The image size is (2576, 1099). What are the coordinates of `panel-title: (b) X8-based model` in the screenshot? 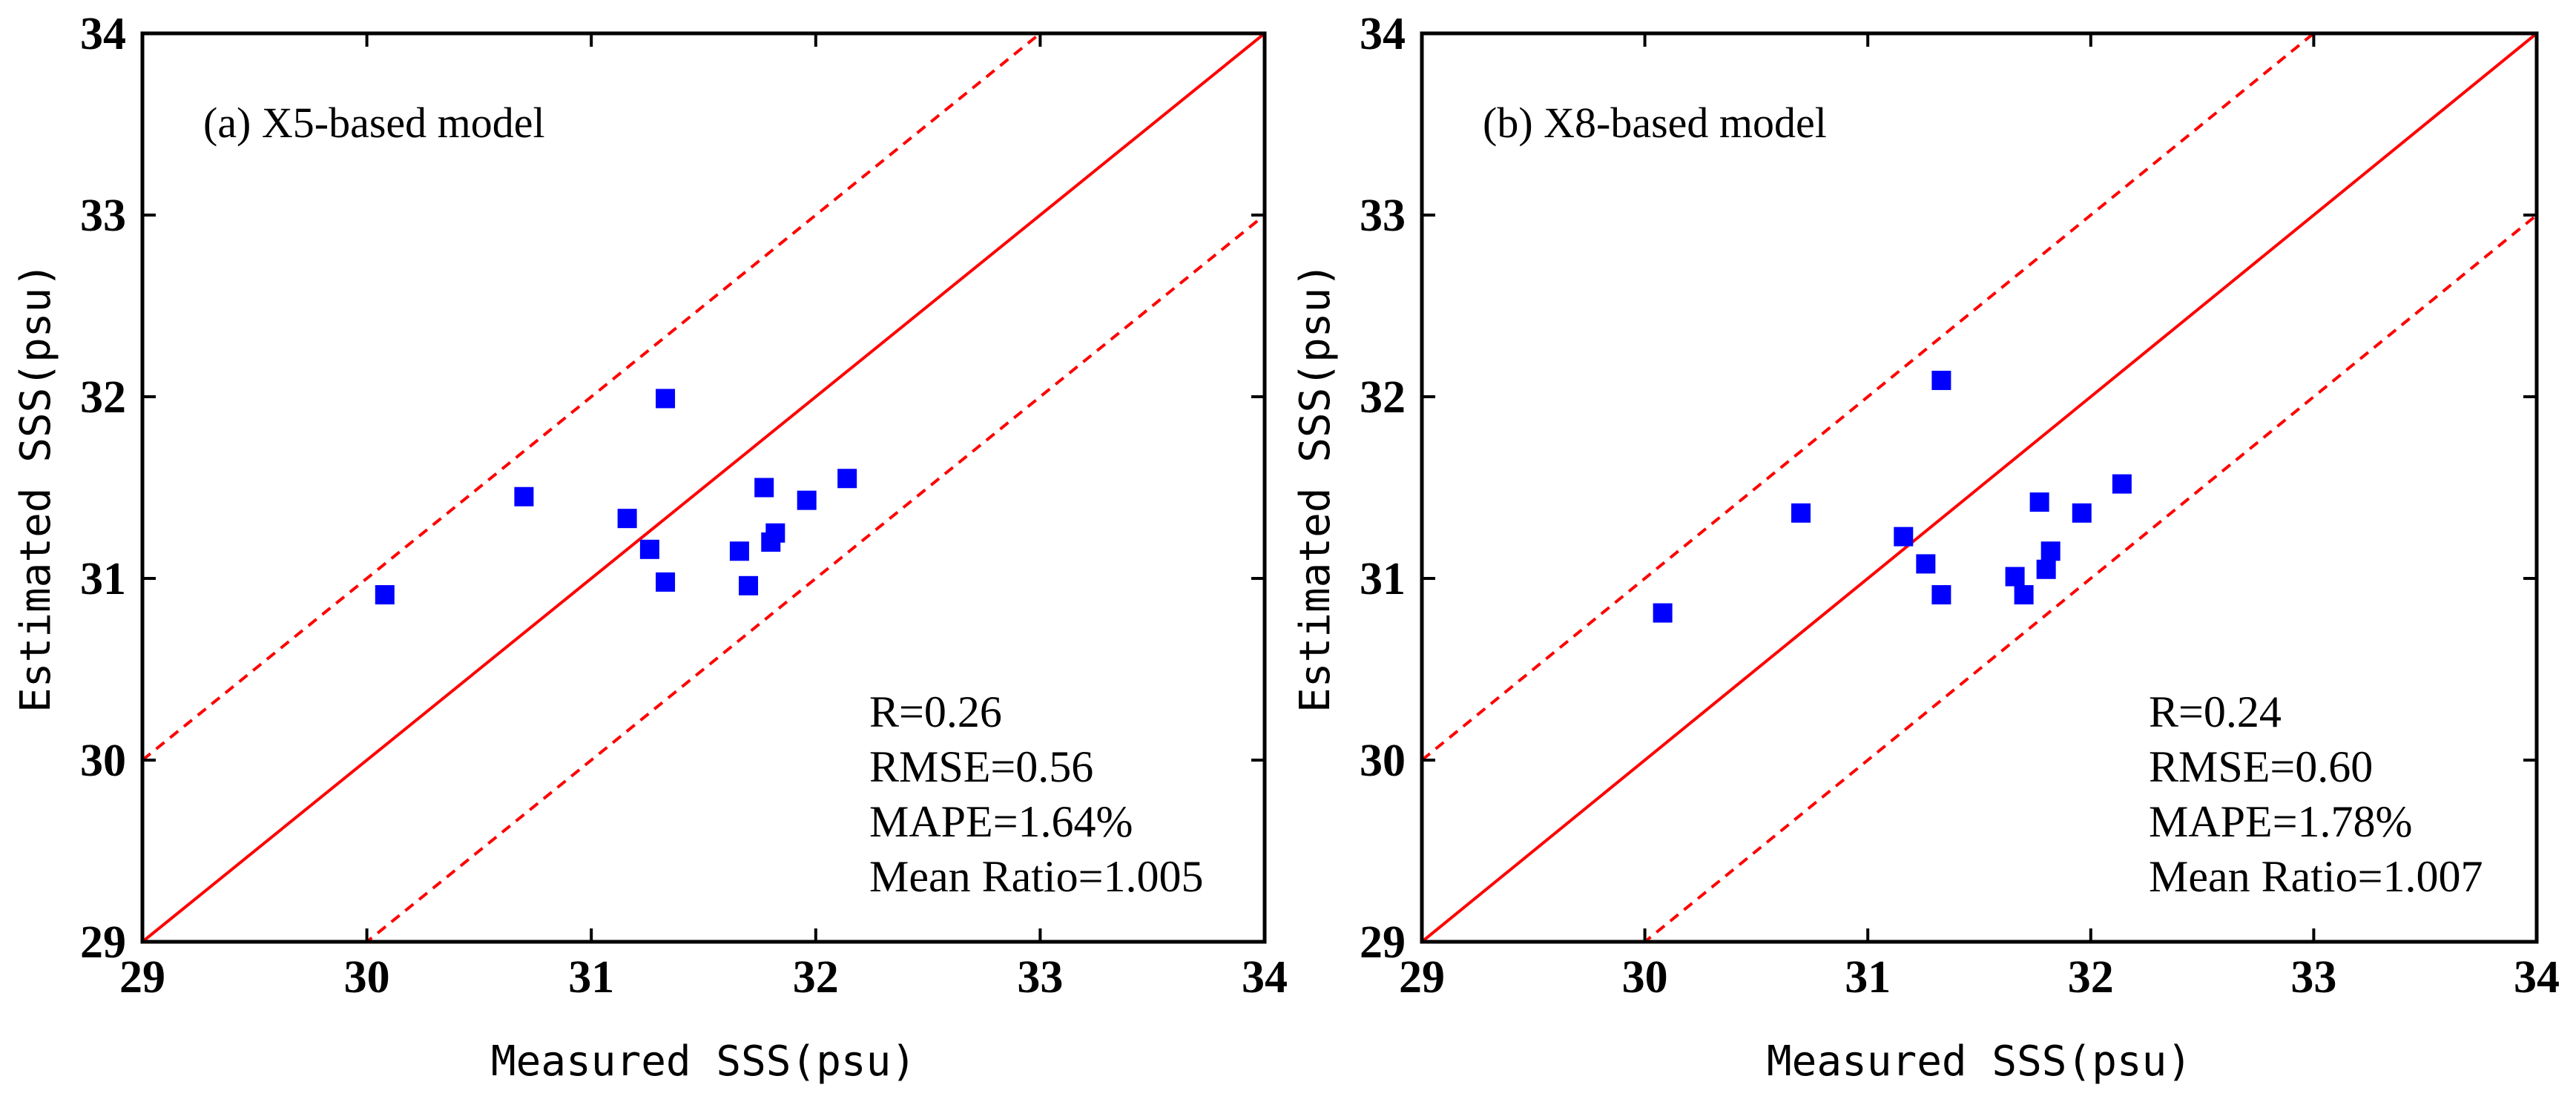 It's located at (1655, 123).